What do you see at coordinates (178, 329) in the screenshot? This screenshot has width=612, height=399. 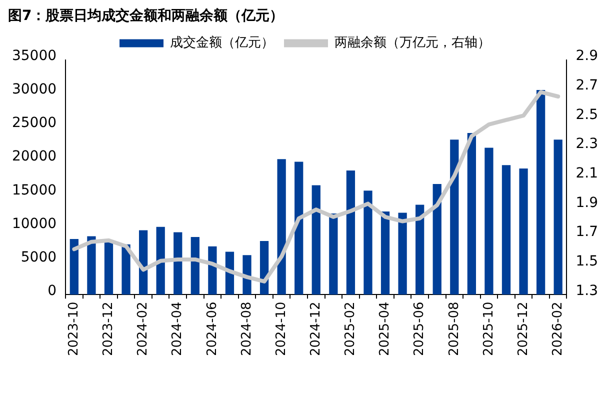 I see `x-tick-label: 2024-04` at bounding box center [178, 329].